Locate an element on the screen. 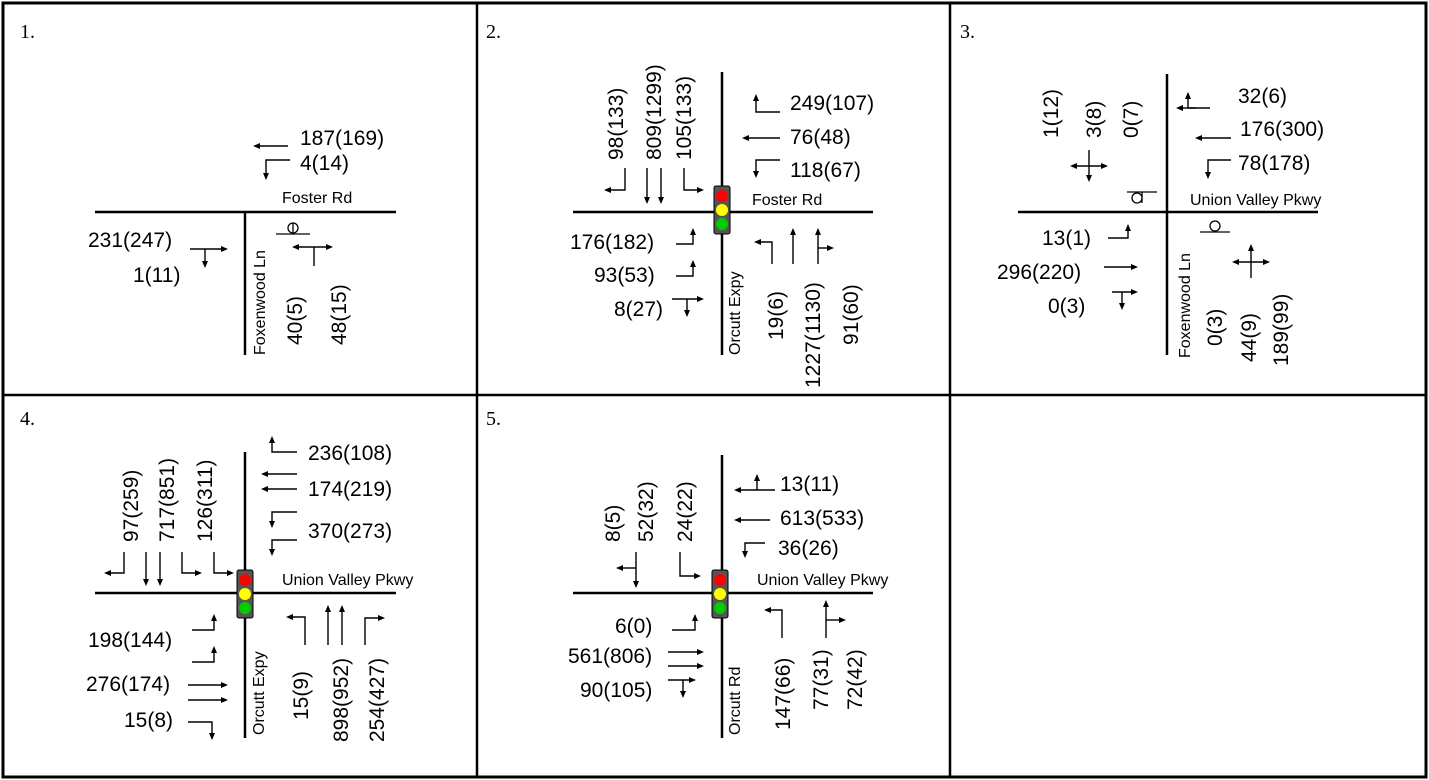 The image size is (1429, 780). arrow-westbound-left is located at coordinates (276, 169).